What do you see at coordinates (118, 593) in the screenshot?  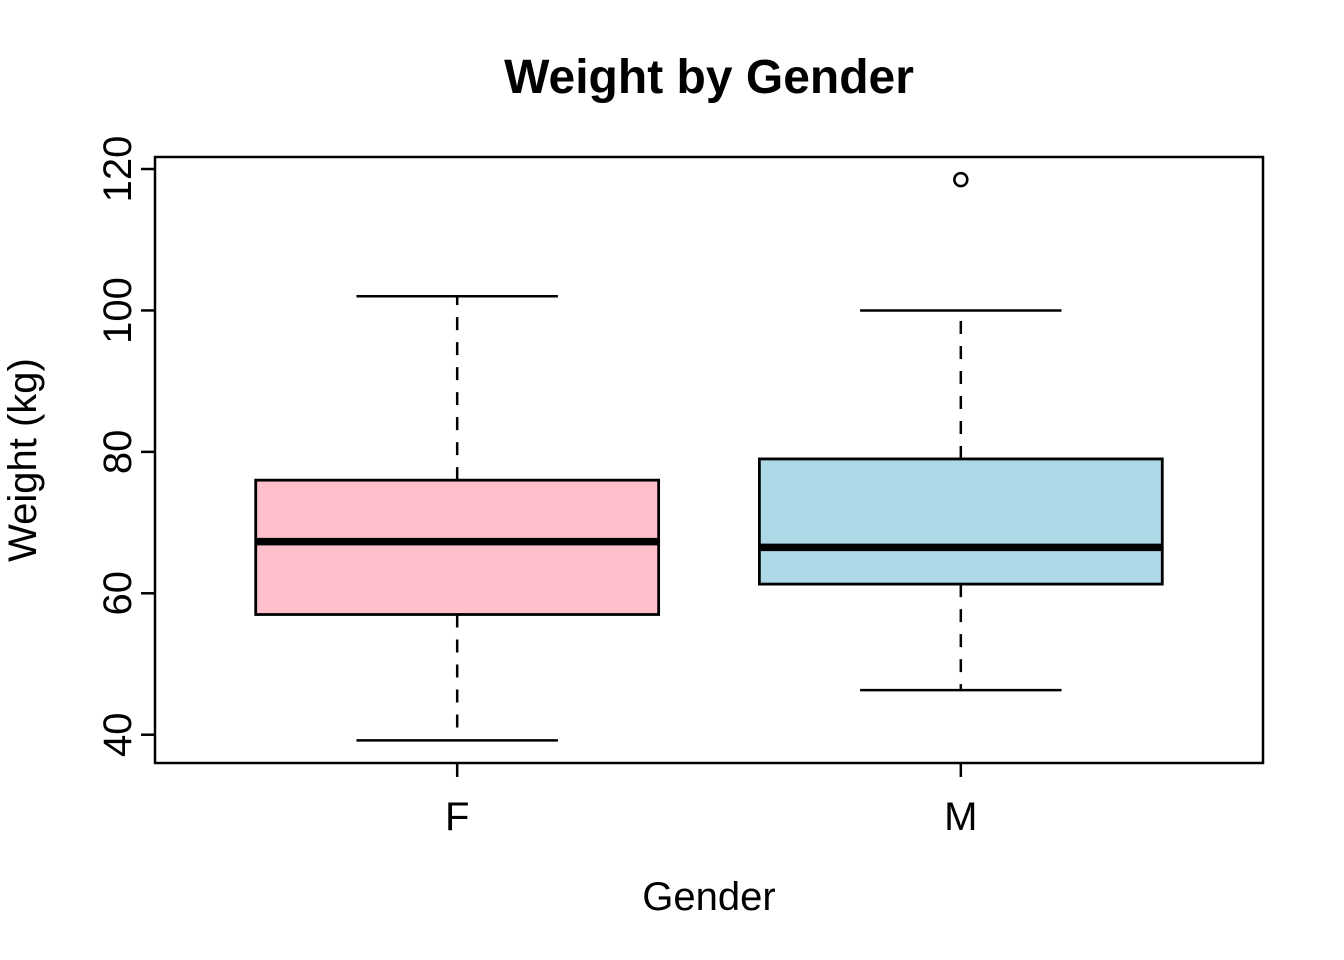 I see `y-tick-label: 60` at bounding box center [118, 593].